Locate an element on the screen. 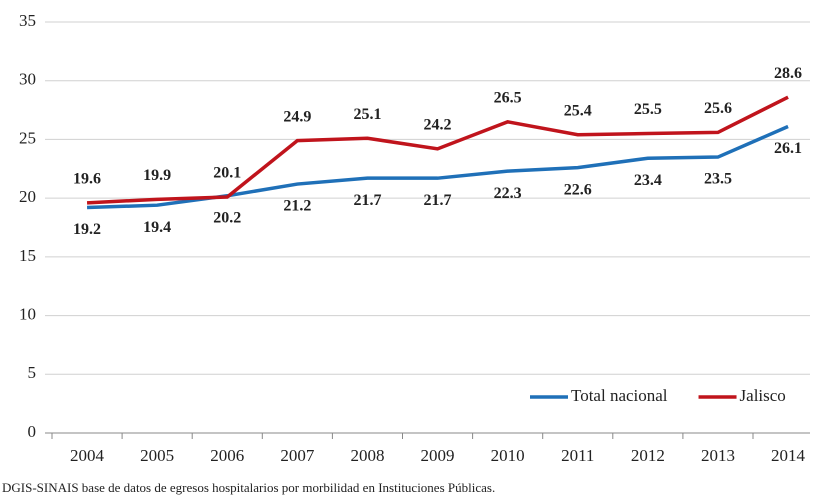  value-label: 19.9 is located at coordinates (157, 175).